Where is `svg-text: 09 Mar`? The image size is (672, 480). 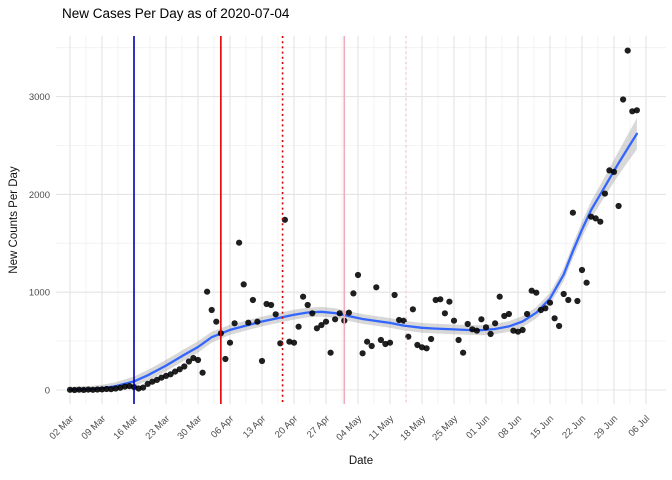 svg-text: 09 Mar is located at coordinates (93, 427).